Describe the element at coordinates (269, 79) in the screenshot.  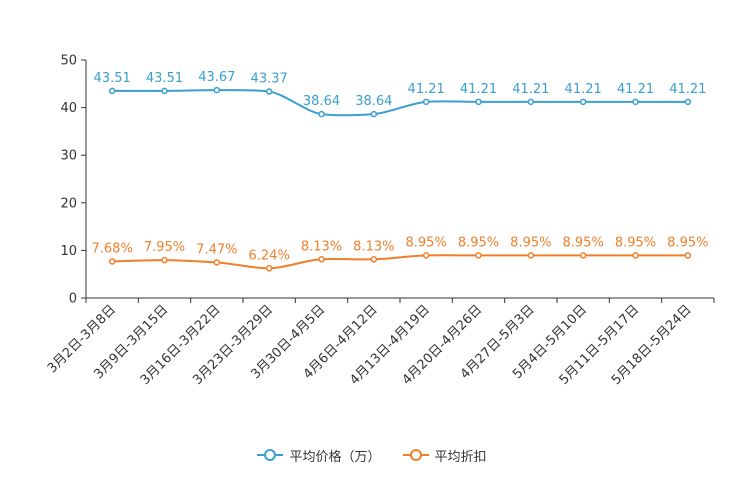
I see `data-label-0: 43.37` at that location.